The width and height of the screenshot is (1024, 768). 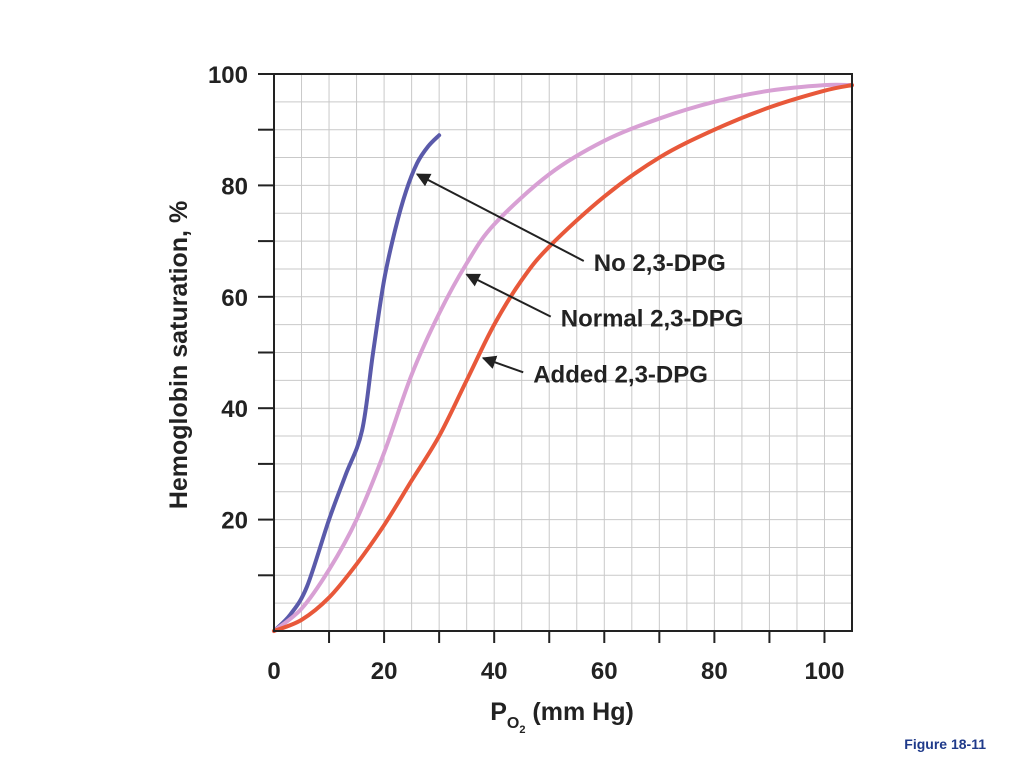 I want to click on y-tick-label: 80, so click(x=234, y=186).